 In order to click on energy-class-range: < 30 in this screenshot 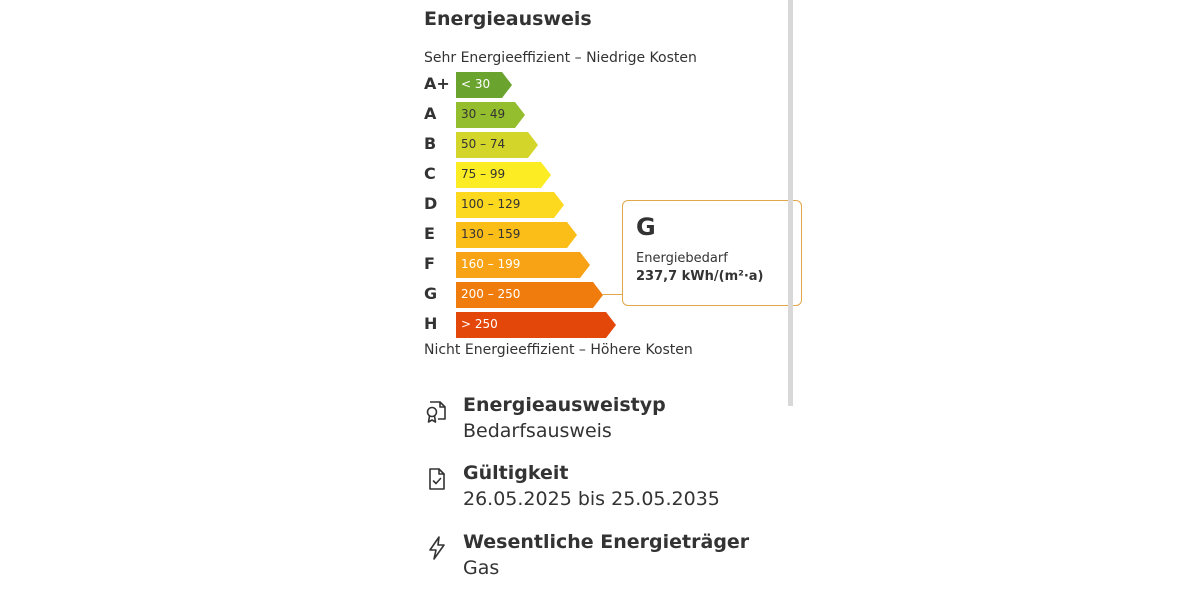, I will do `click(476, 84)`.